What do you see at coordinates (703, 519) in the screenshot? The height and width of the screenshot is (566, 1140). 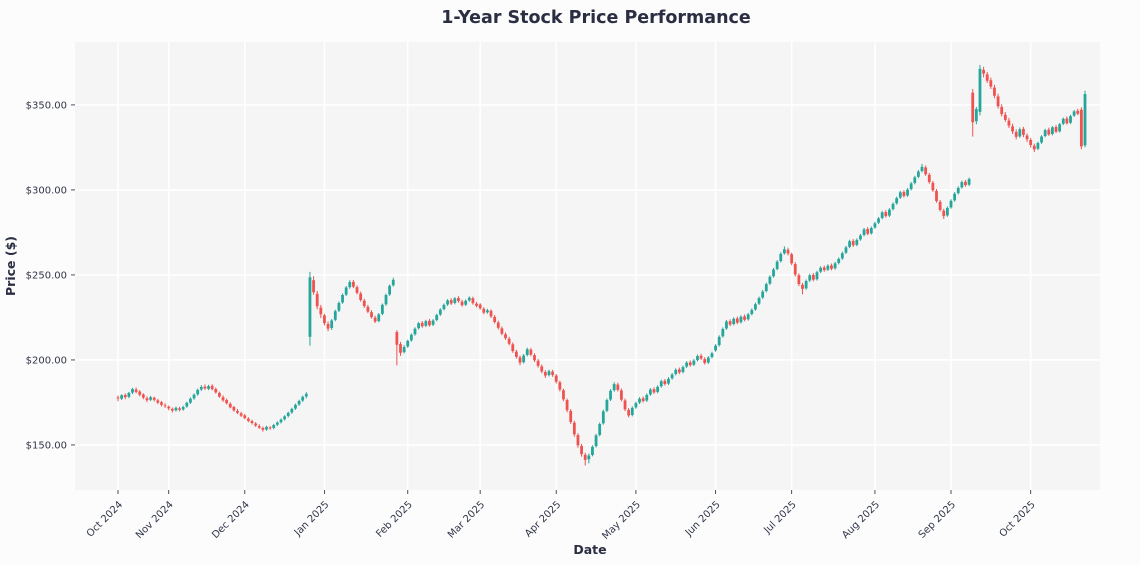 I see `x-tick-label: Jun 2025` at bounding box center [703, 519].